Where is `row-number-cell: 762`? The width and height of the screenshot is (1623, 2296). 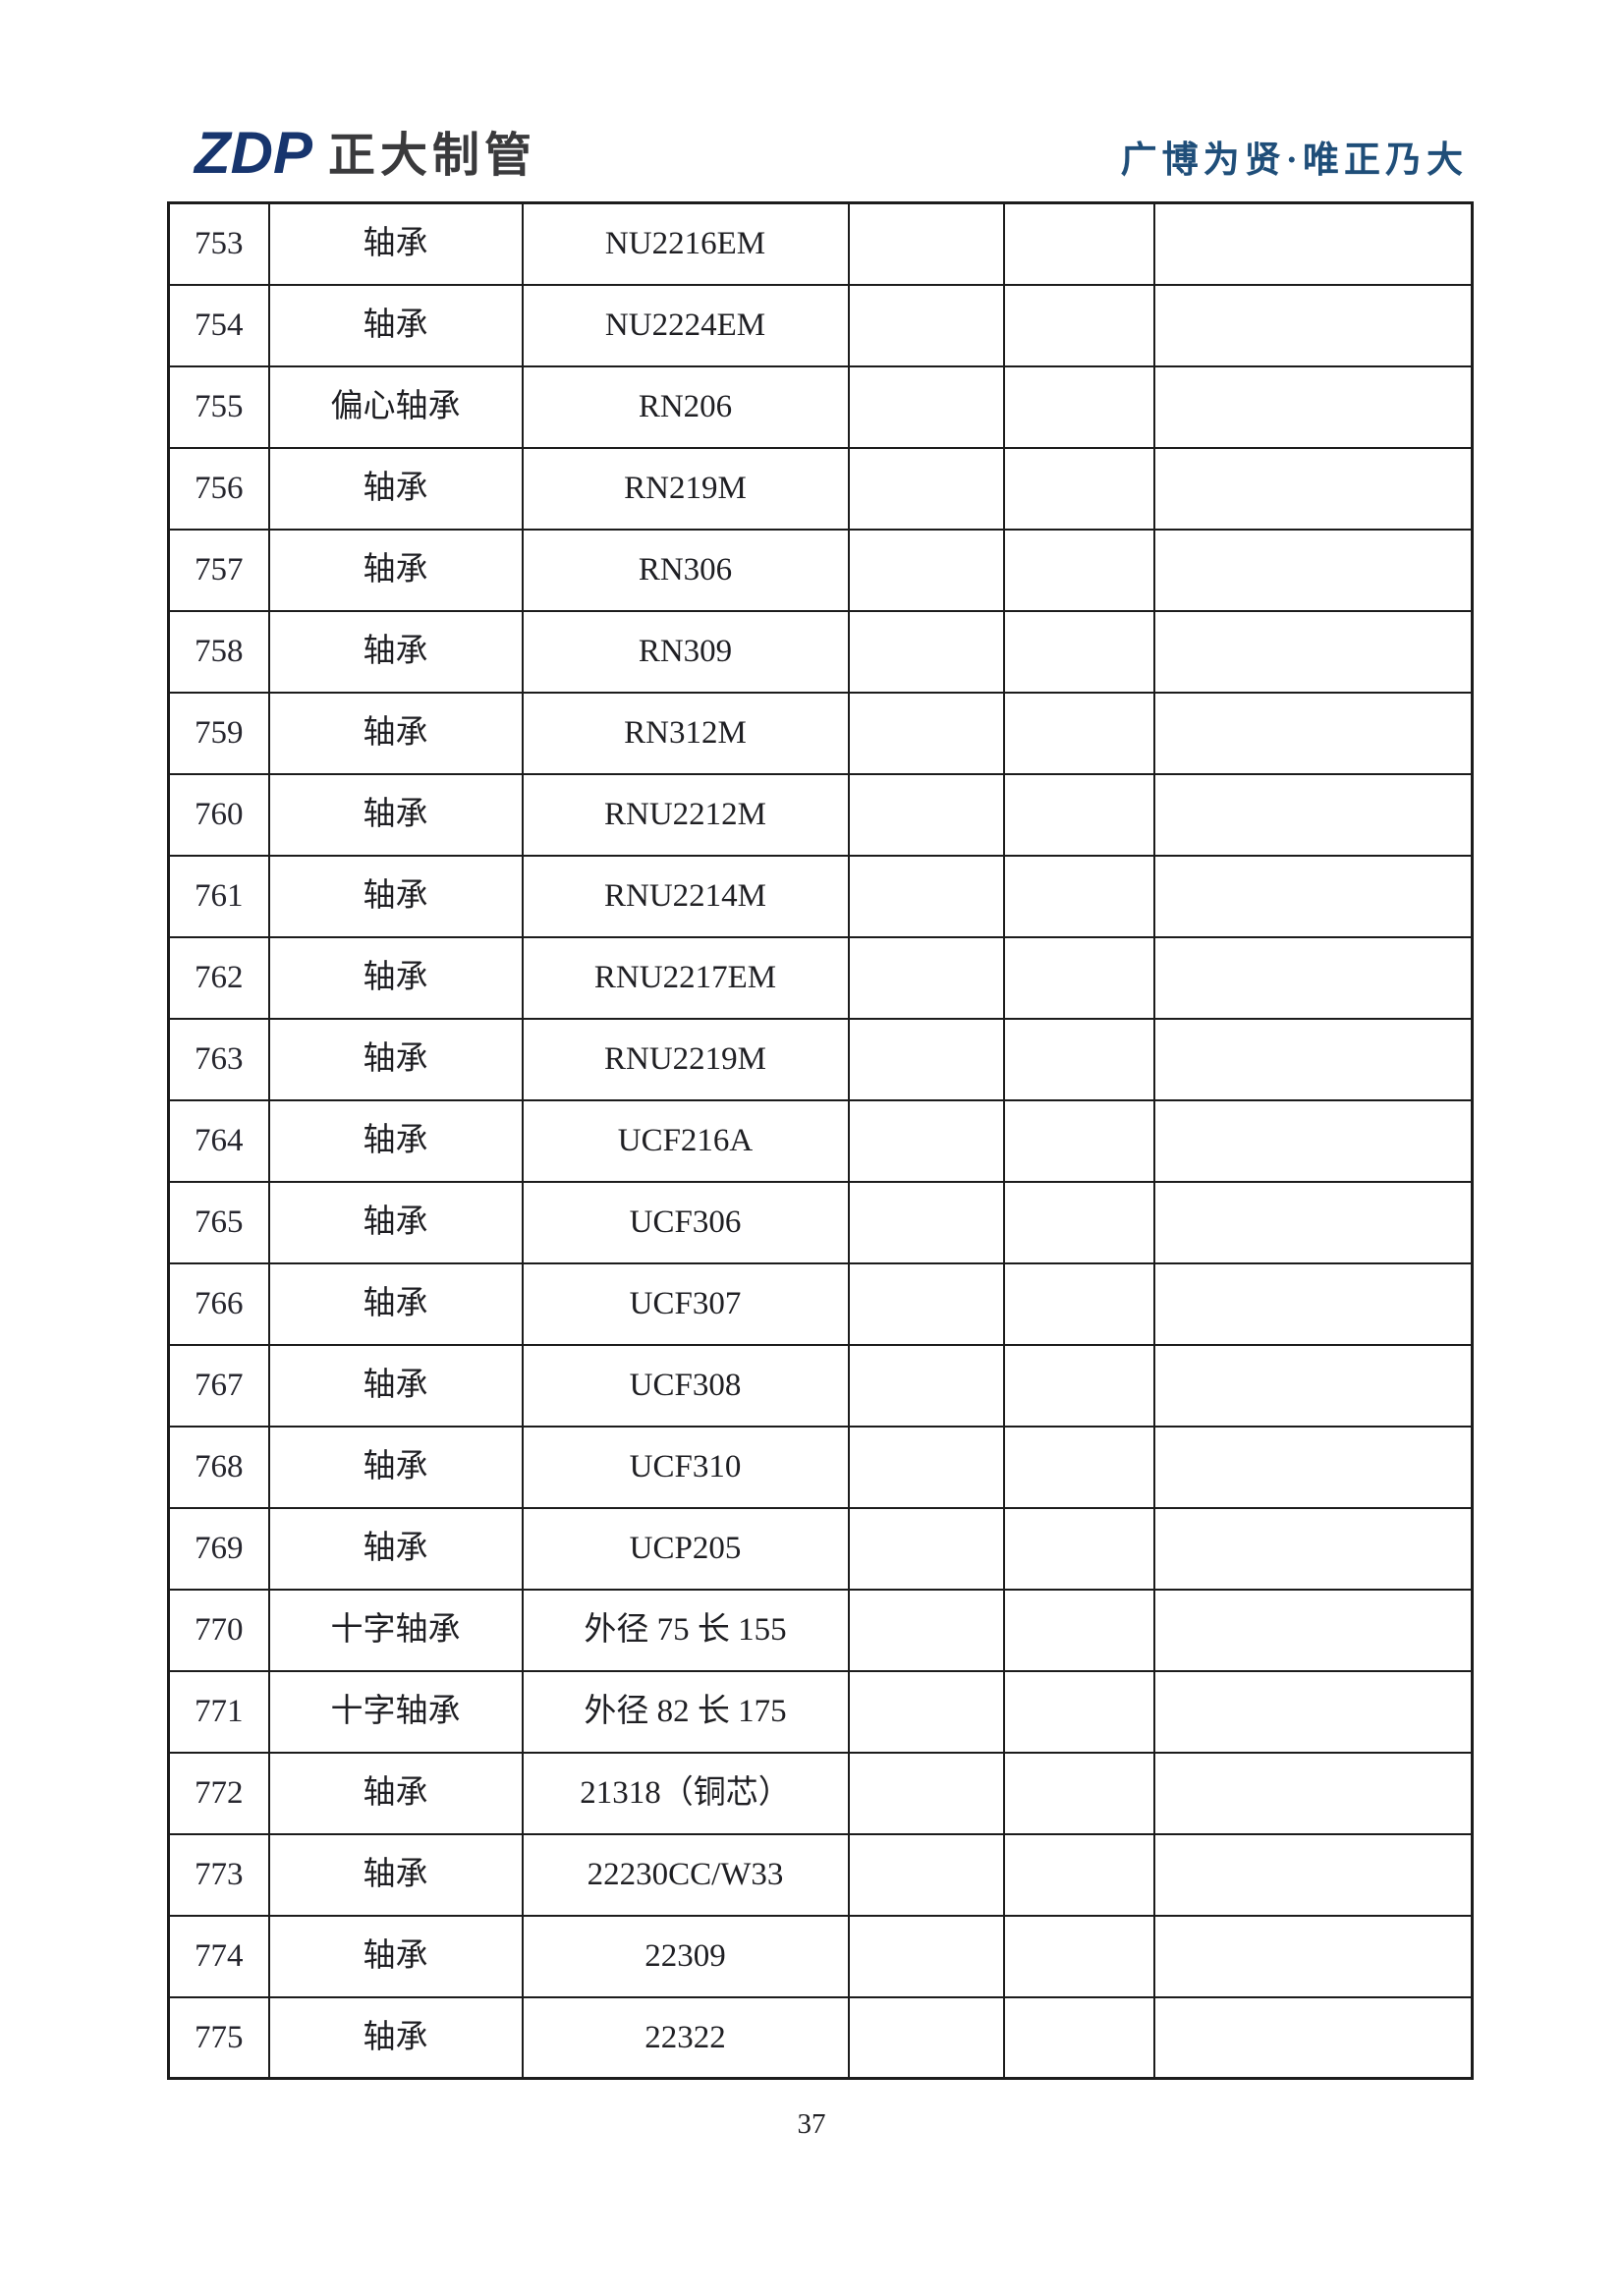
row-number-cell: 762 is located at coordinates (219, 977).